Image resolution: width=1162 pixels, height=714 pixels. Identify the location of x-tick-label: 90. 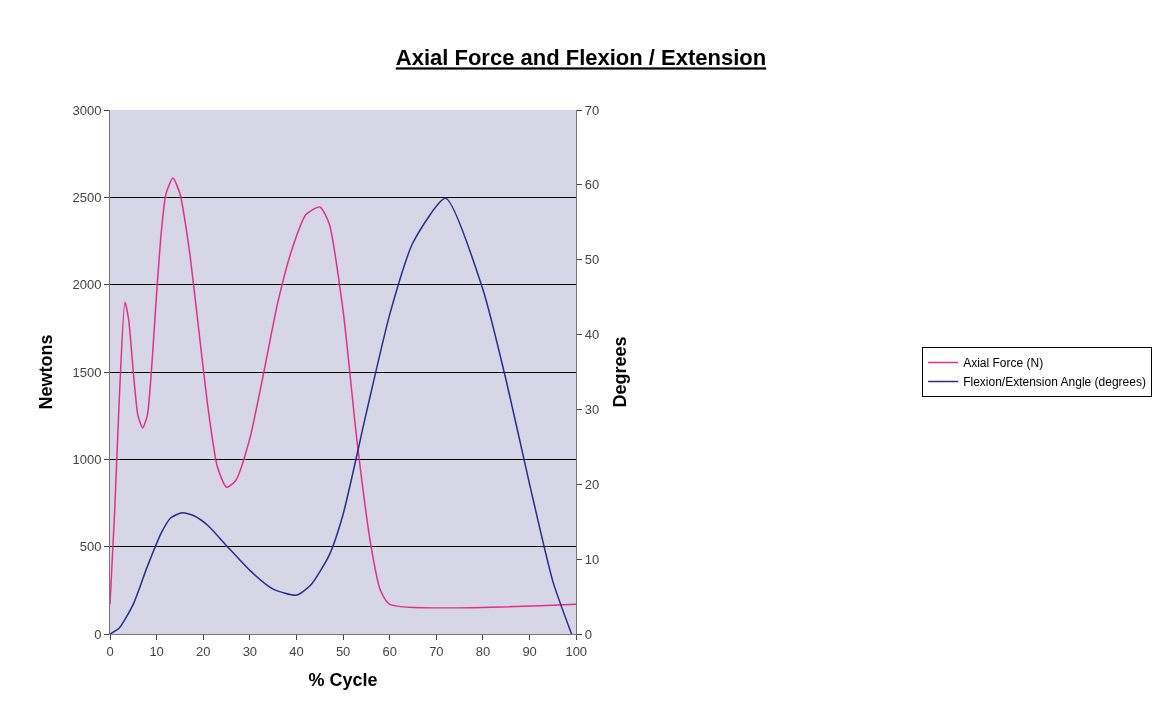
(529, 651).